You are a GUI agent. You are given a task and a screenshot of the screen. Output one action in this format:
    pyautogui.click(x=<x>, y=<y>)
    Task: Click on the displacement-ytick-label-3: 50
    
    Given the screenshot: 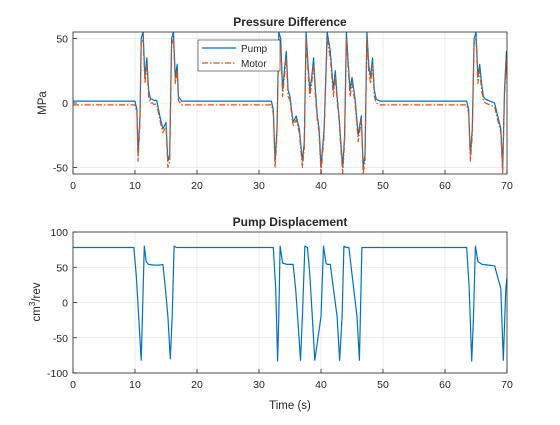 What is the action you would take?
    pyautogui.click(x=62, y=268)
    